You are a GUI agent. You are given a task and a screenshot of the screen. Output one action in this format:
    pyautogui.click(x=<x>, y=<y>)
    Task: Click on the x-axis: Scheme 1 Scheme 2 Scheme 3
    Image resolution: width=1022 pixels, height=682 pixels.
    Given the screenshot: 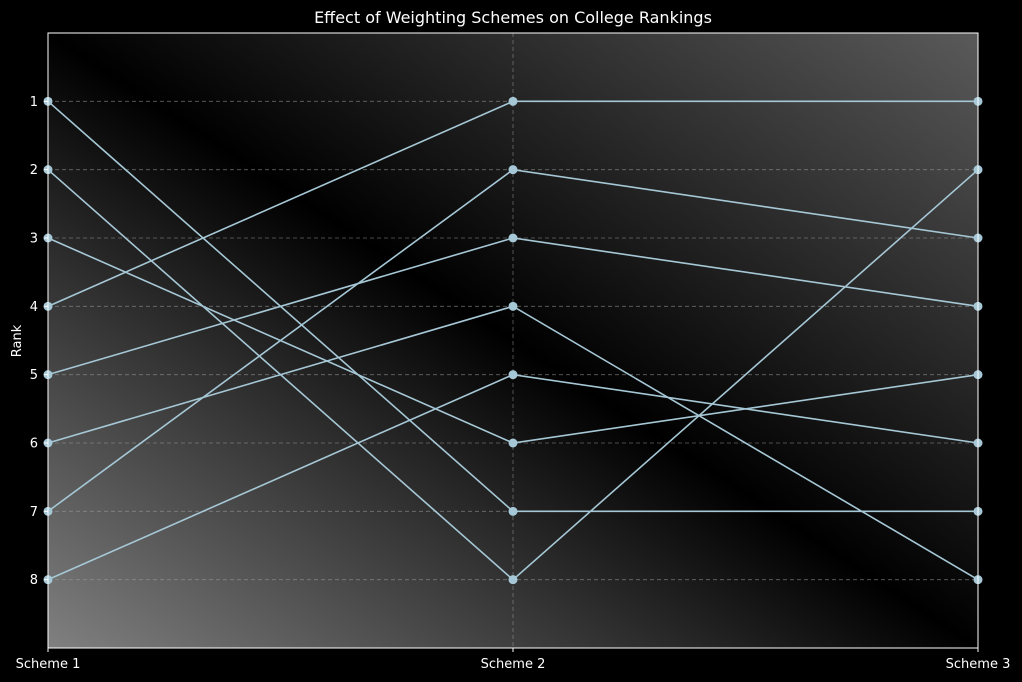 What is the action you would take?
    pyautogui.click(x=513, y=660)
    